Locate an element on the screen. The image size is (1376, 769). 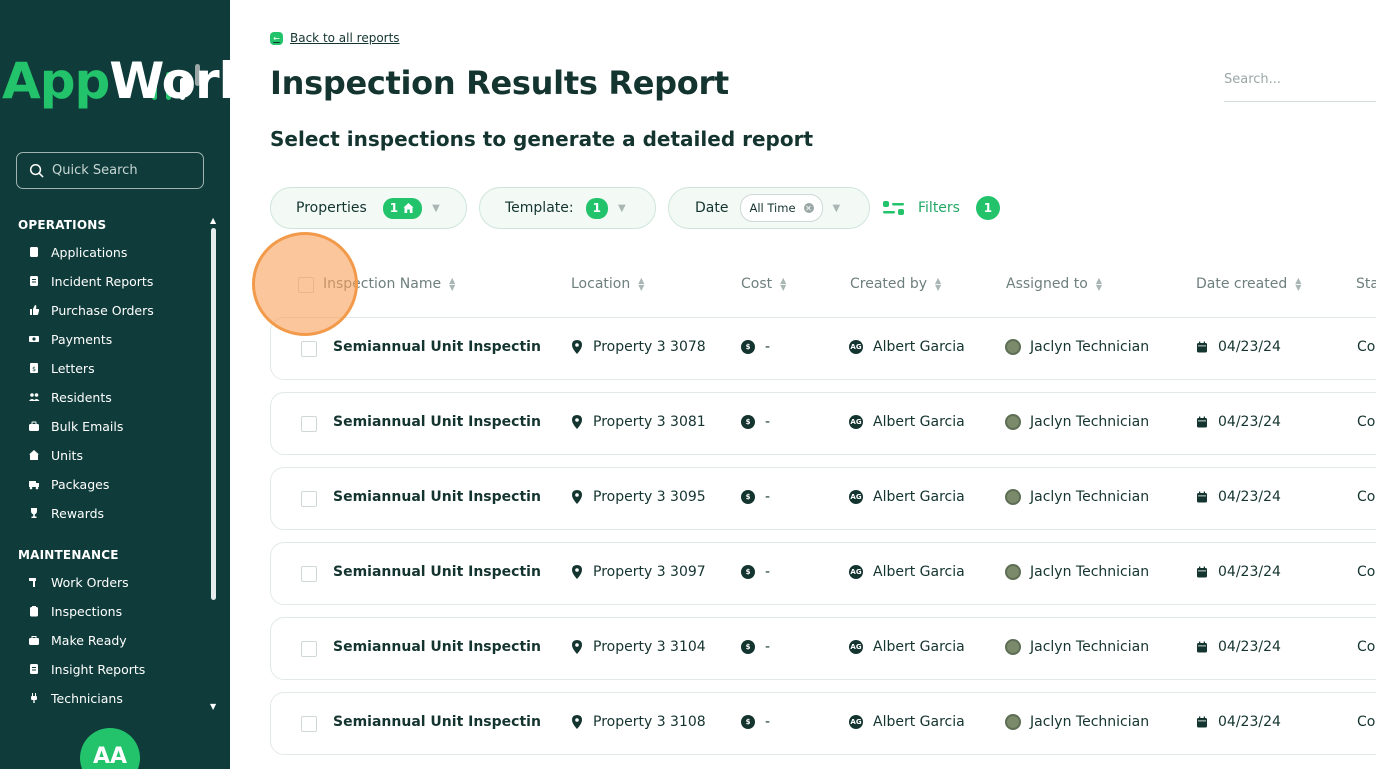
hammer-icon is located at coordinates (34, 582).